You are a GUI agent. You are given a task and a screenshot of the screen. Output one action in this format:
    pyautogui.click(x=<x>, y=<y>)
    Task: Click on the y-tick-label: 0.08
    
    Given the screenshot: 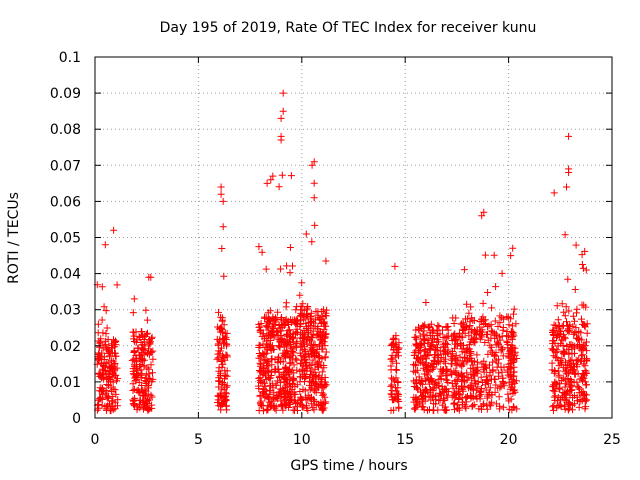 What is the action you would take?
    pyautogui.click(x=65, y=130)
    